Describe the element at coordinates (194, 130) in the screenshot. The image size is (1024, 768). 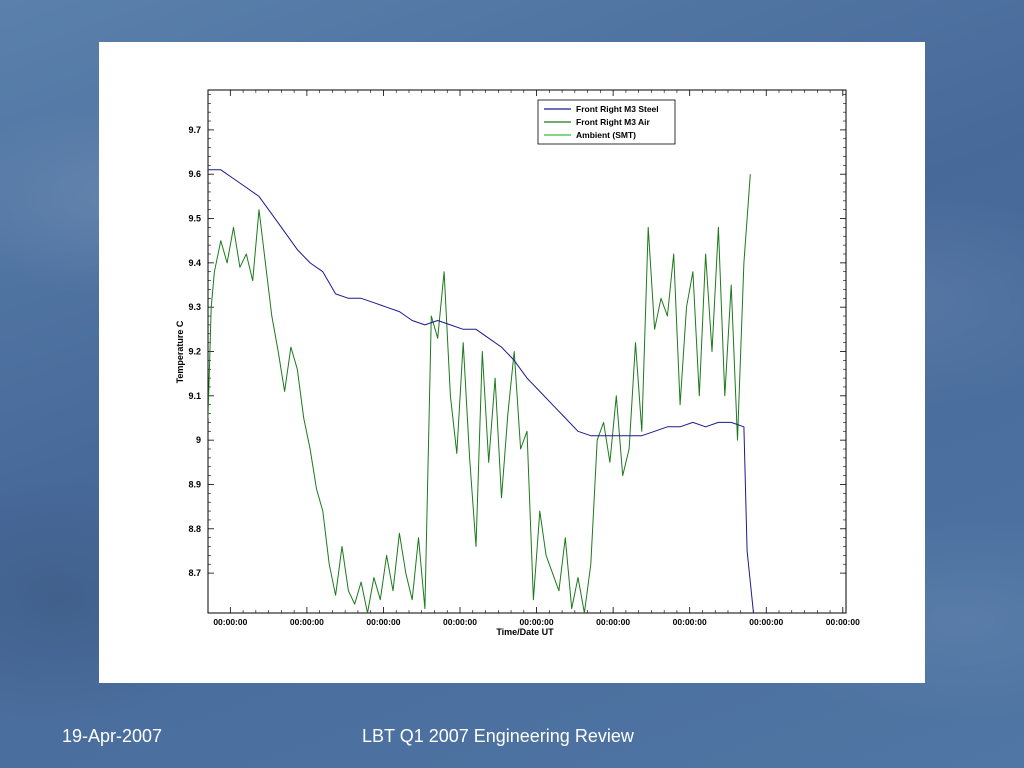
I see `y-tick-label: 9.7` at that location.